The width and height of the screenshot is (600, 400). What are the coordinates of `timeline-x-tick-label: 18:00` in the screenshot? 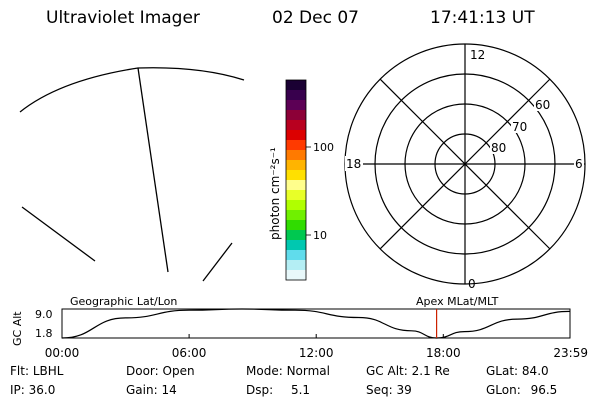 It's located at (443, 353).